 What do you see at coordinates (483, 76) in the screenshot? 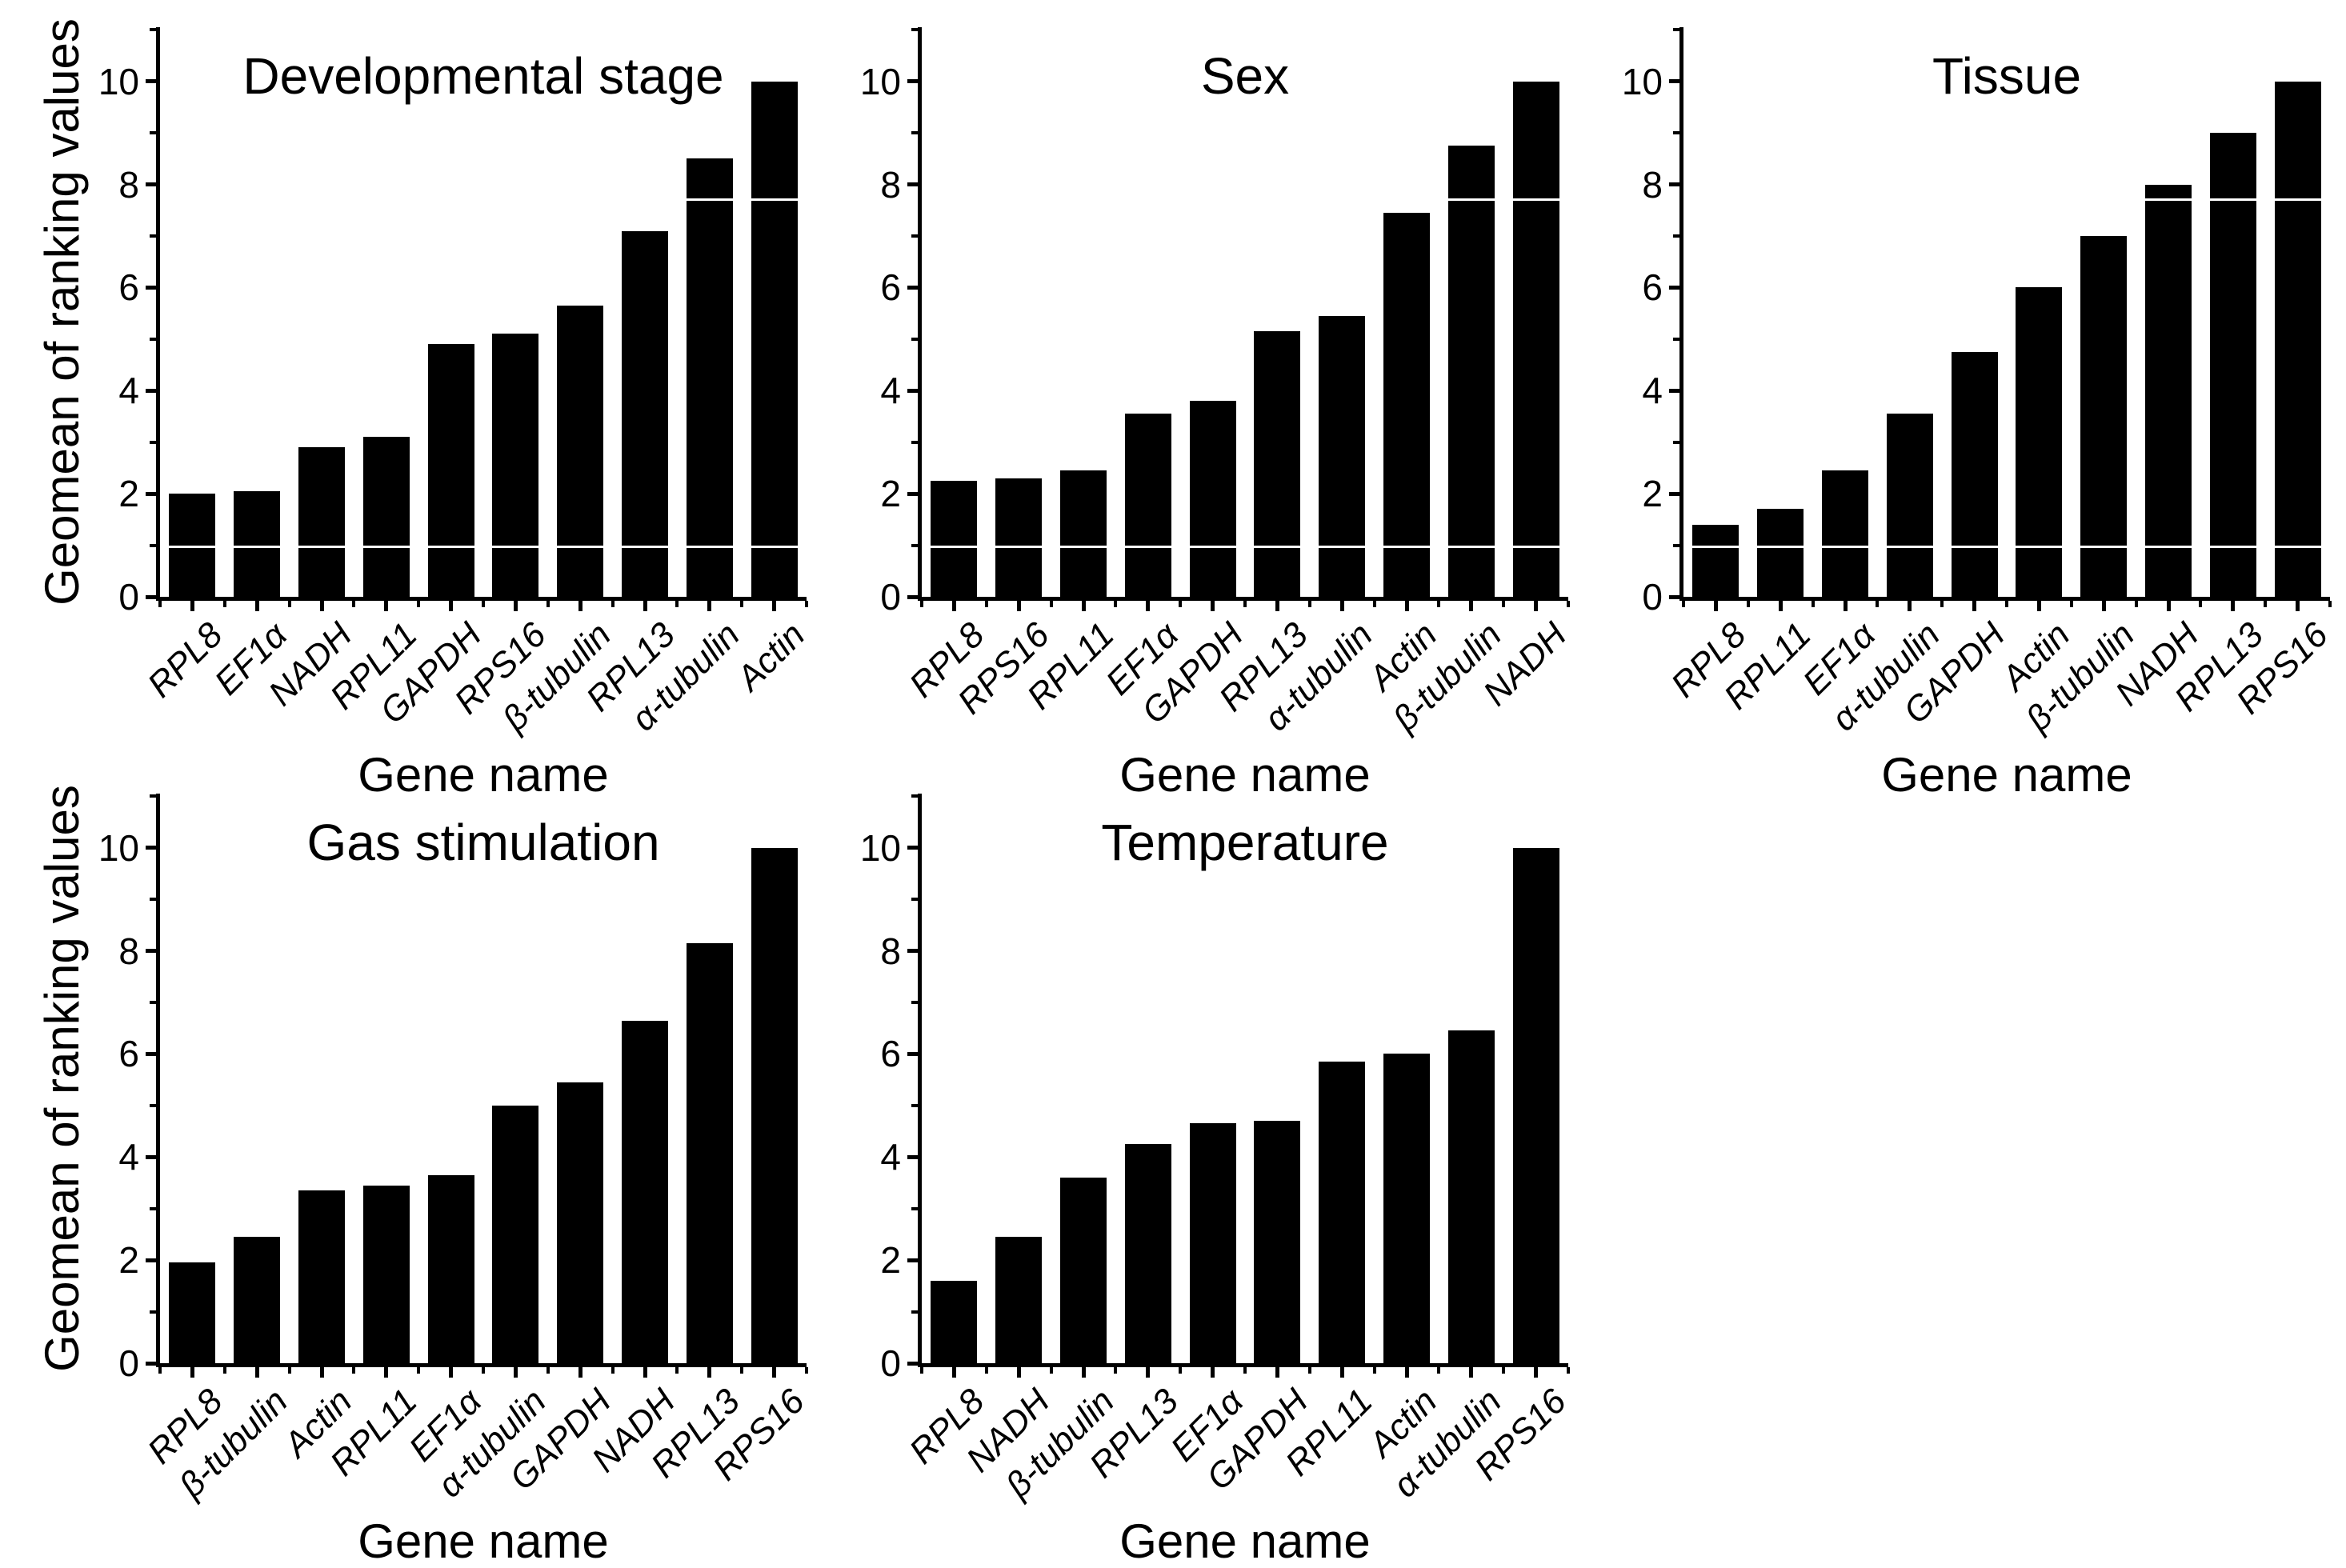
I see `chart-title: Developmental stage` at bounding box center [483, 76].